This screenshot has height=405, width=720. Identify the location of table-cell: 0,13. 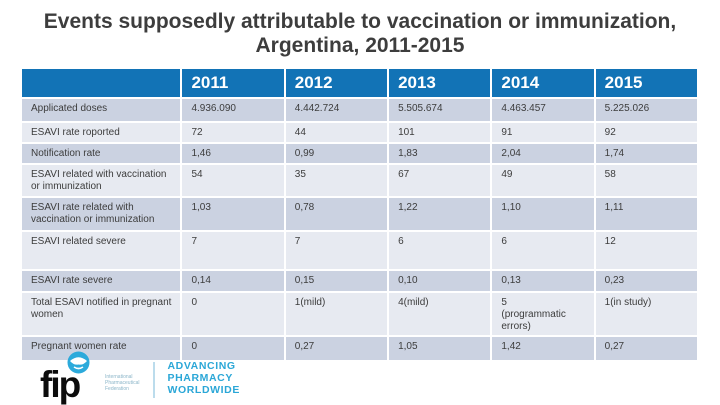
(543, 281).